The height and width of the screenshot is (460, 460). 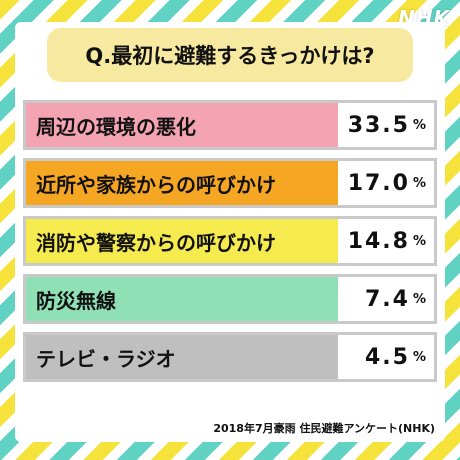 What do you see at coordinates (116, 126) in the screenshot?
I see `category-label: 周辺の環境の悪化` at bounding box center [116, 126].